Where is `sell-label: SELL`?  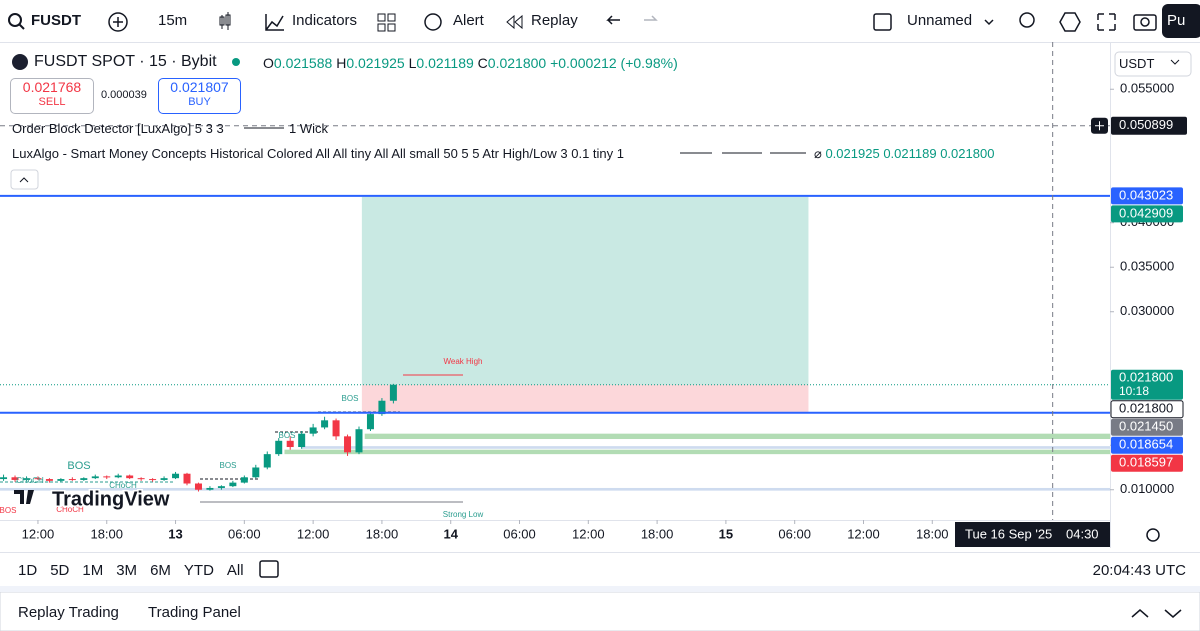
sell-label: SELL is located at coordinates (52, 102).